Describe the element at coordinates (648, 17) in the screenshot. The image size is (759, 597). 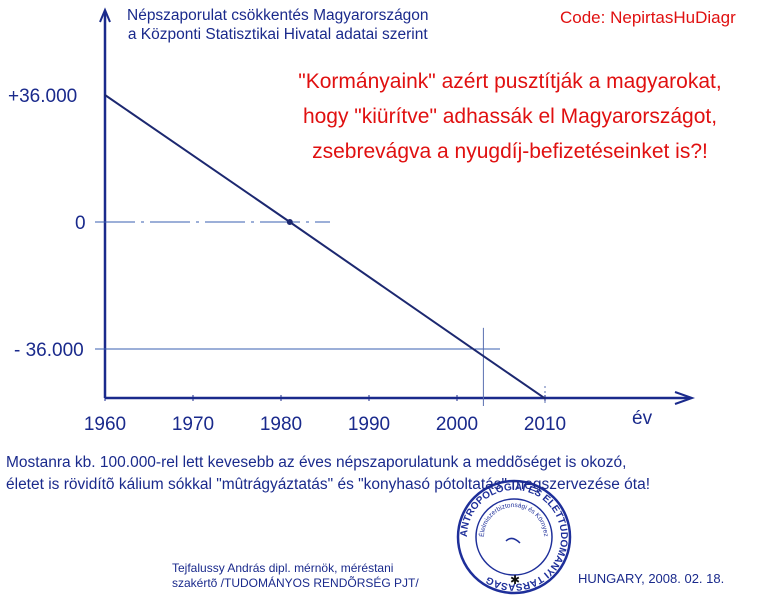
I see `code-label: Code: NepirtasHuDiagr` at that location.